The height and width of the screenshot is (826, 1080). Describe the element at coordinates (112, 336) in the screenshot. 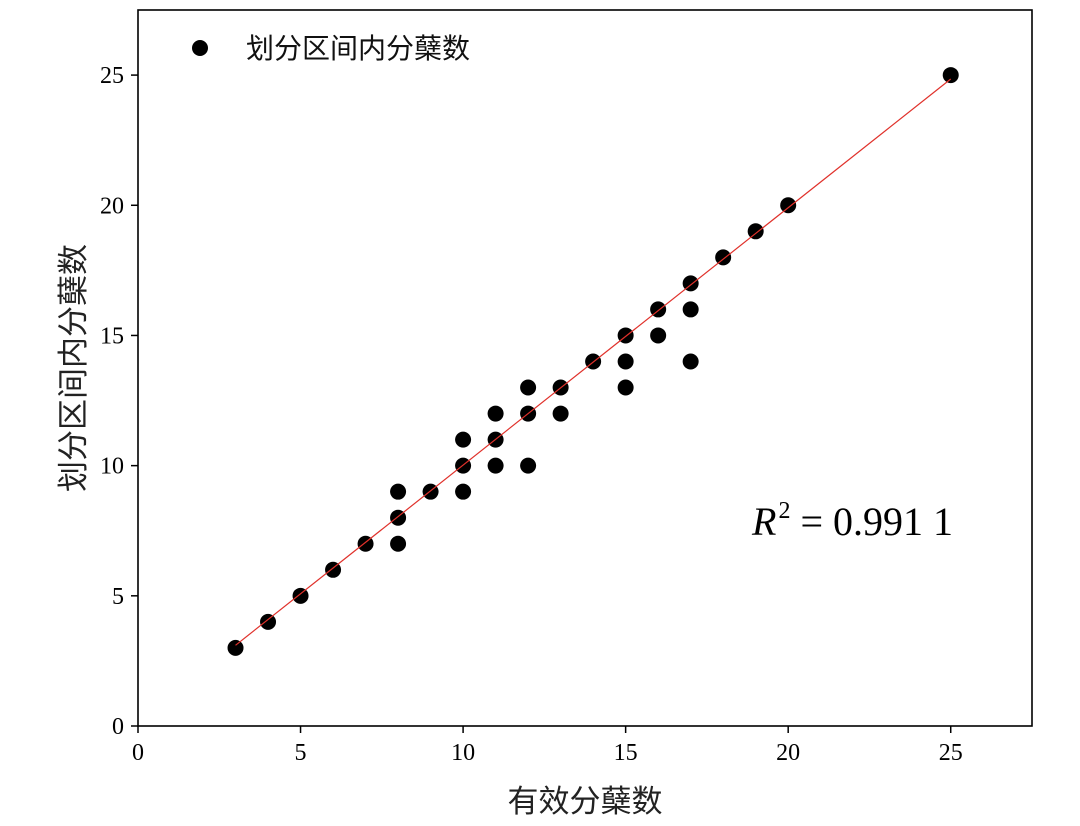

I see `y-tick-label: 15` at that location.